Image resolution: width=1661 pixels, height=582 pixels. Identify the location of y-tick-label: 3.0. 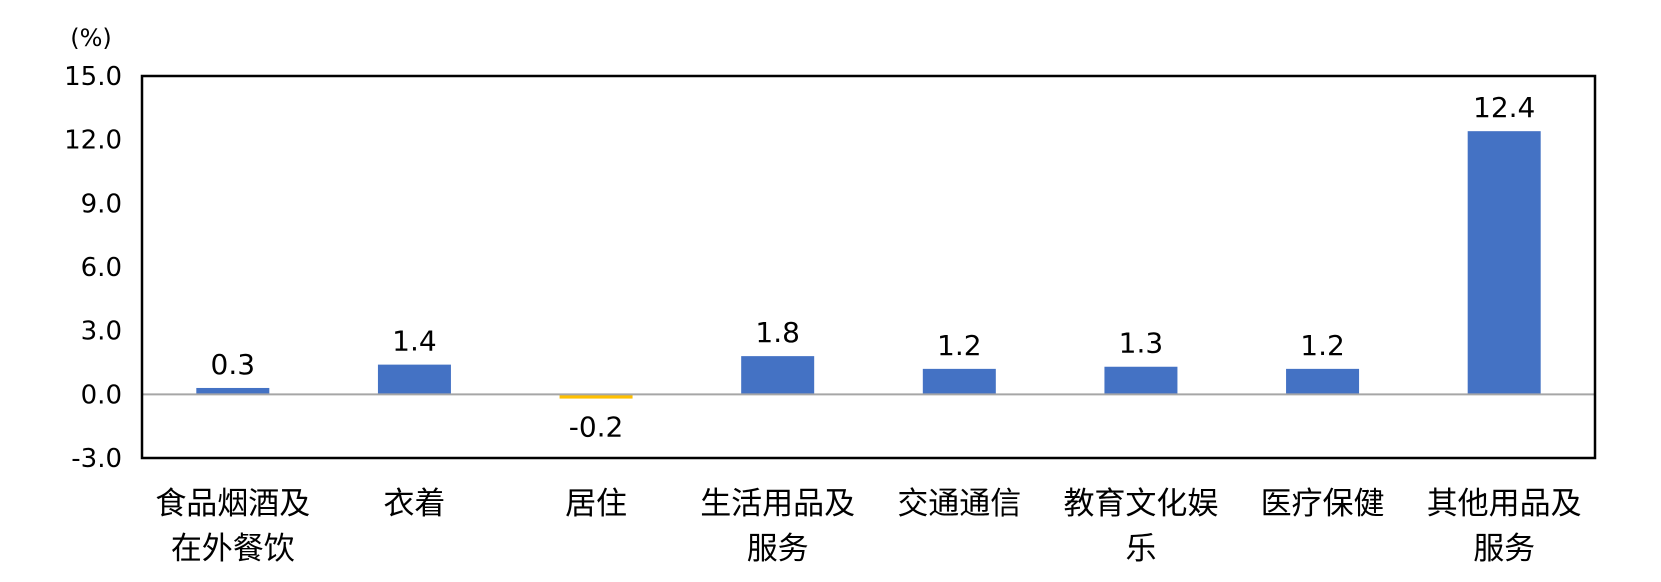
(101, 332).